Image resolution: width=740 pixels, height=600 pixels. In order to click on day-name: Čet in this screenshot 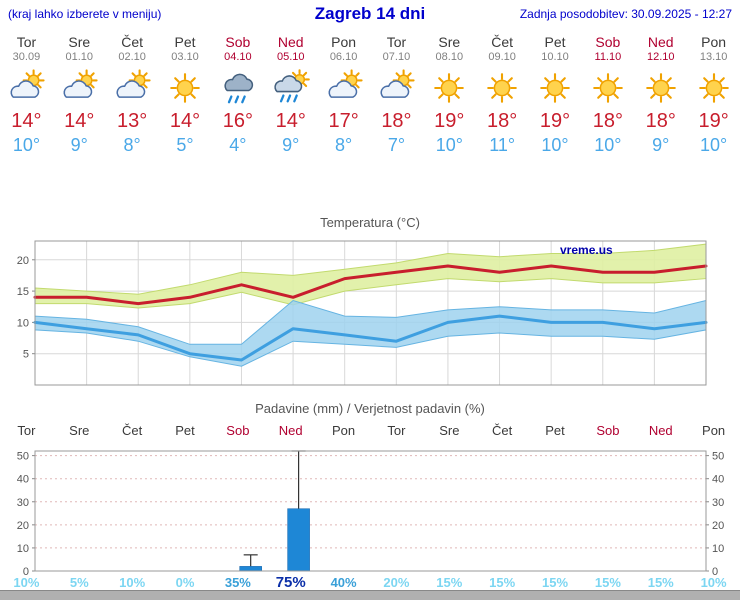, I will do `click(502, 42)`.